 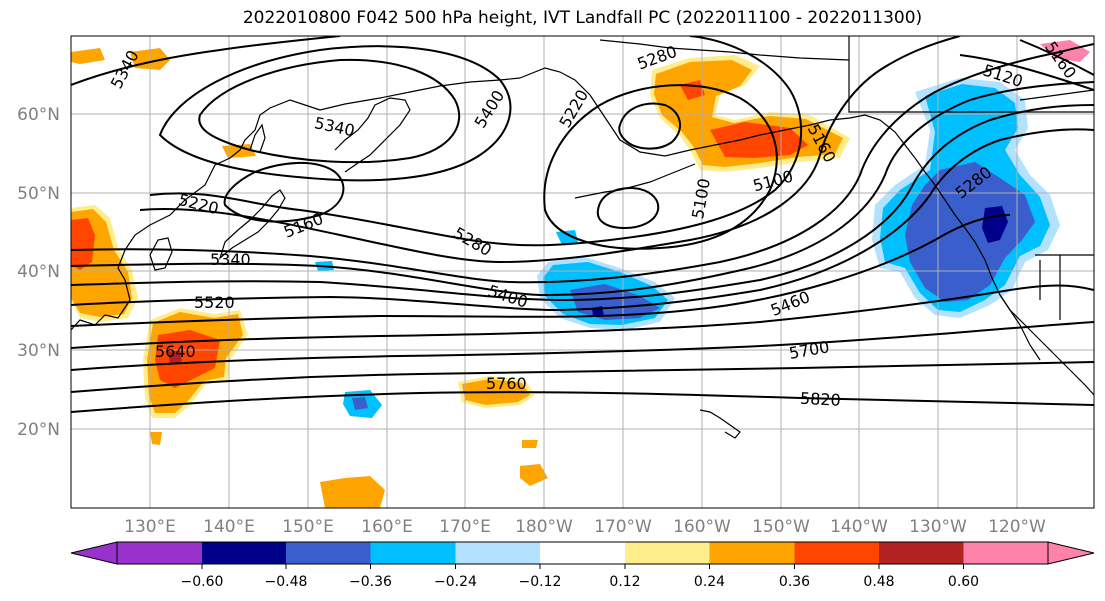 What do you see at coordinates (724, 50) in the screenshot?
I see `coast-alaska-north` at bounding box center [724, 50].